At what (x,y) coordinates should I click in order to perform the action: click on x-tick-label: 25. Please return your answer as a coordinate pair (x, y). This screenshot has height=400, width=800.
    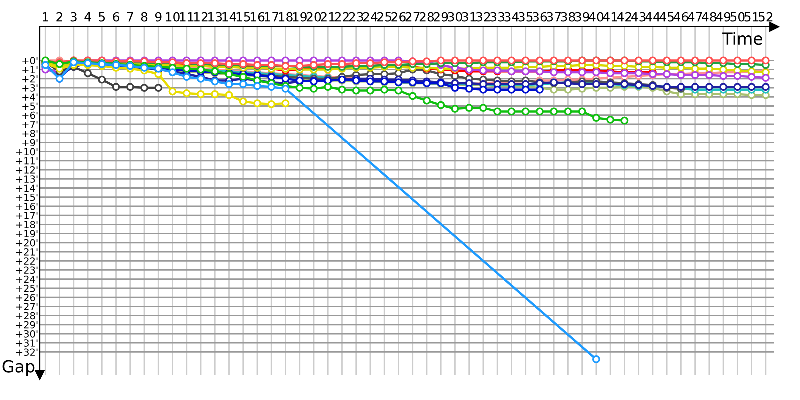
    Looking at the image, I should click on (385, 17).